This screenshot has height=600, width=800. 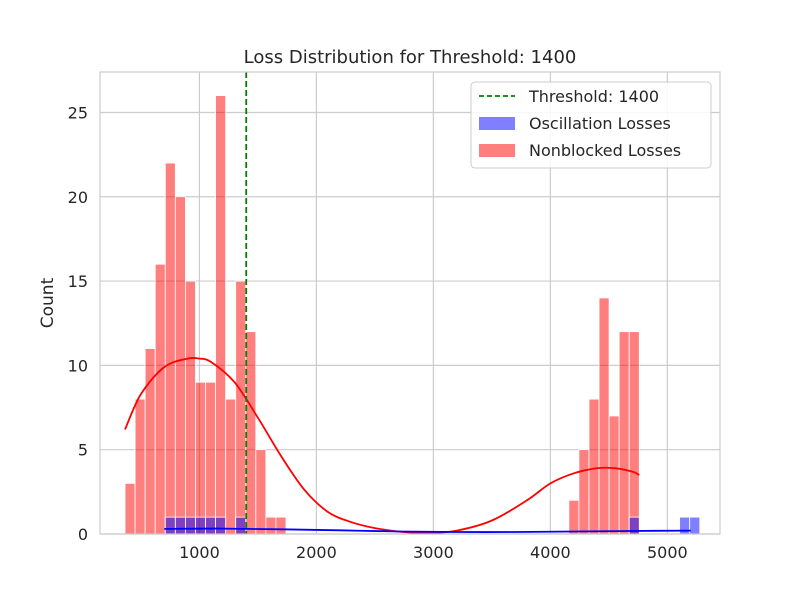 I want to click on y-tick-label: 20, so click(x=78, y=197).